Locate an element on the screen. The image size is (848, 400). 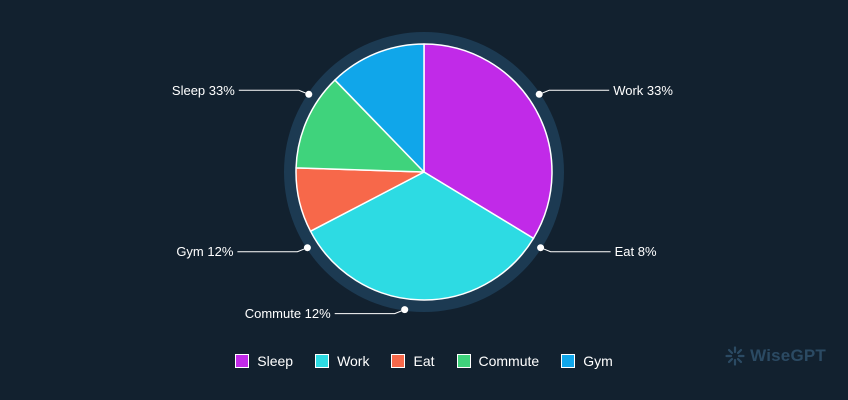
legend: Sleep Work Eat Commute Gym is located at coordinates (424, 361).